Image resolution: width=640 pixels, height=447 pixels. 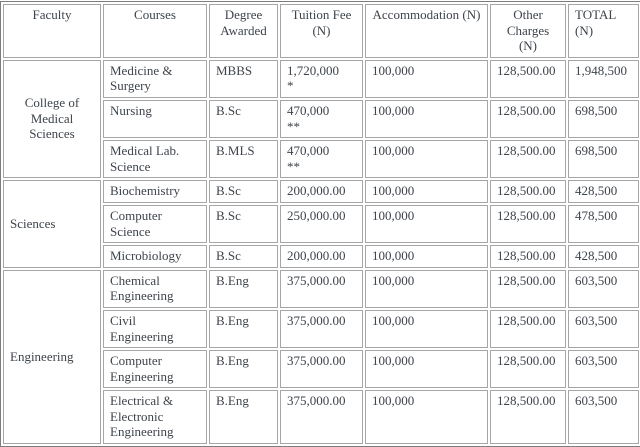 What do you see at coordinates (155, 329) in the screenshot?
I see `course-cell: Civil Engineering` at bounding box center [155, 329].